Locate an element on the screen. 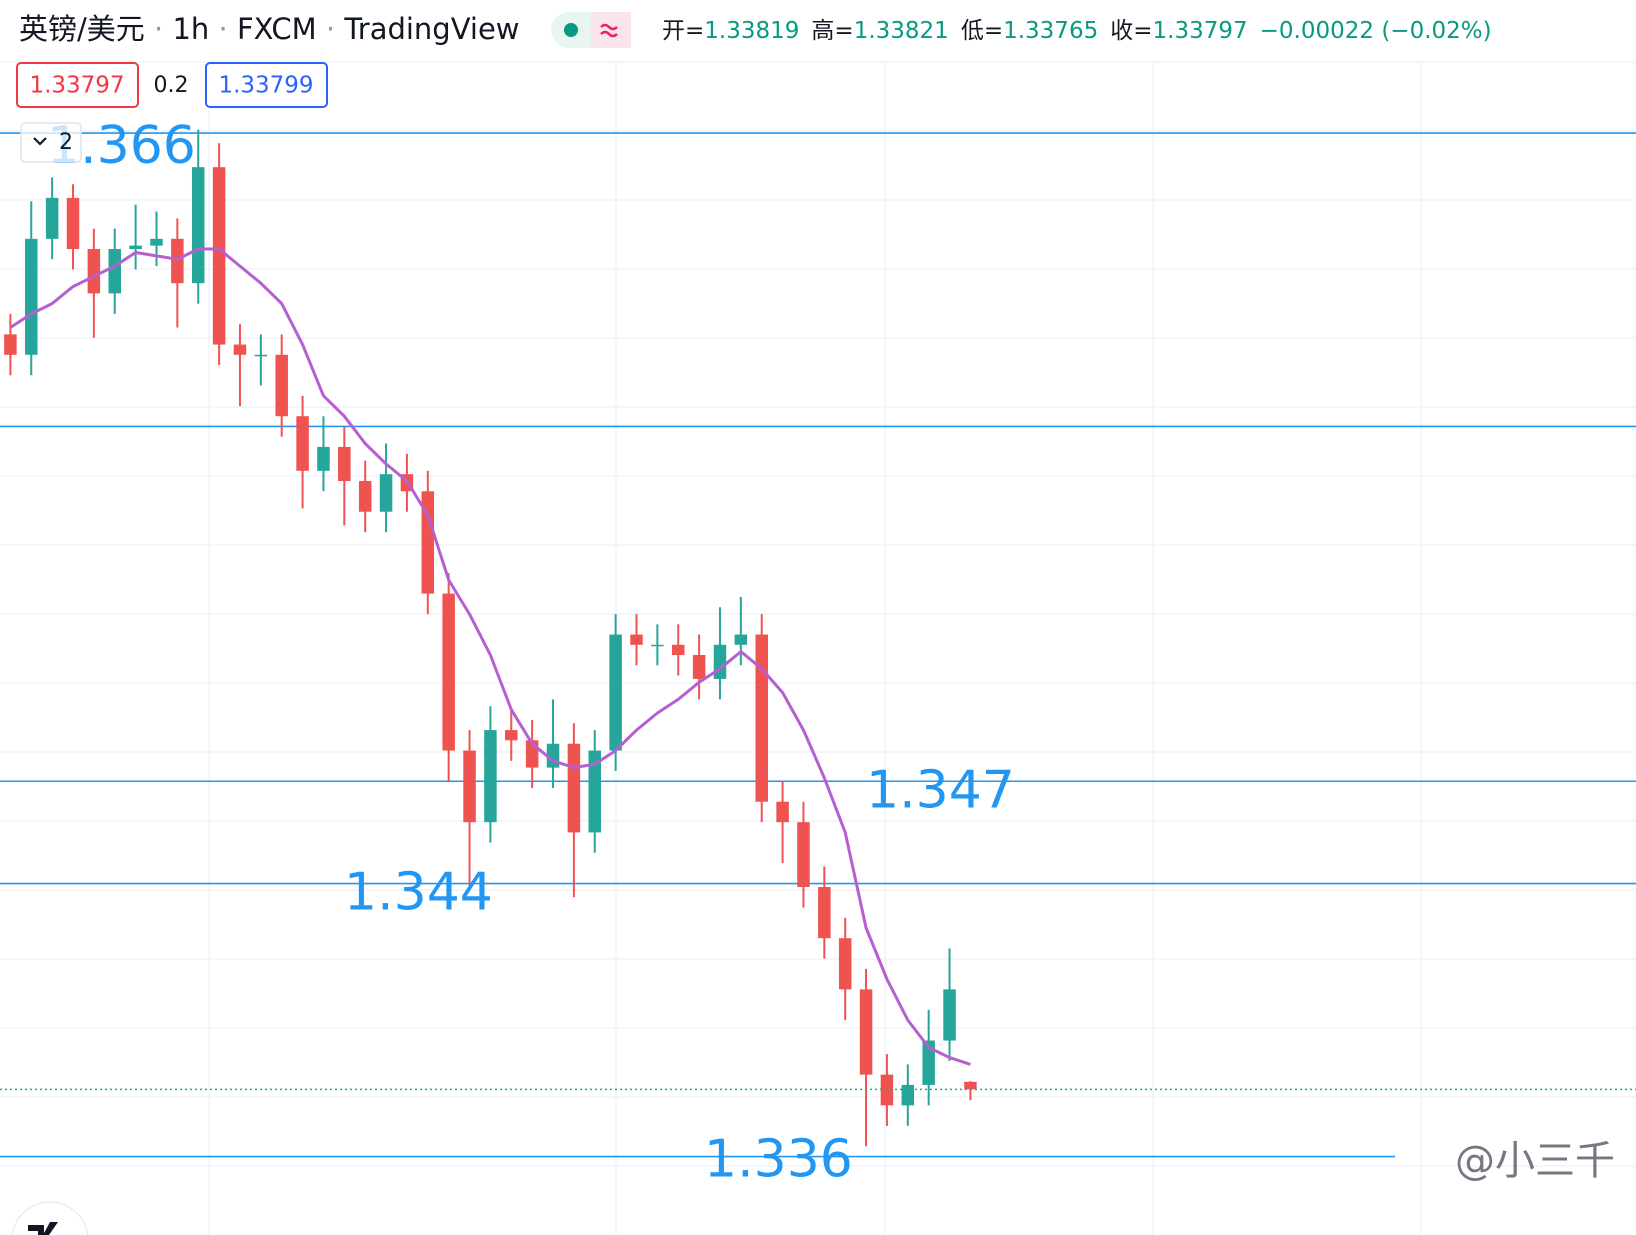 The height and width of the screenshot is (1235, 1636). level-label: 1.344 is located at coordinates (418, 893).